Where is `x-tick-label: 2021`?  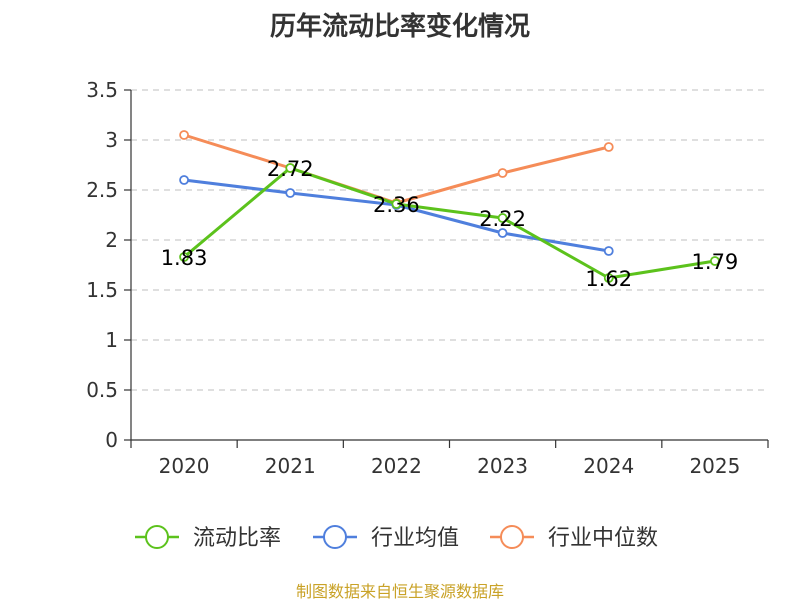 x-tick-label: 2021 is located at coordinates (290, 466).